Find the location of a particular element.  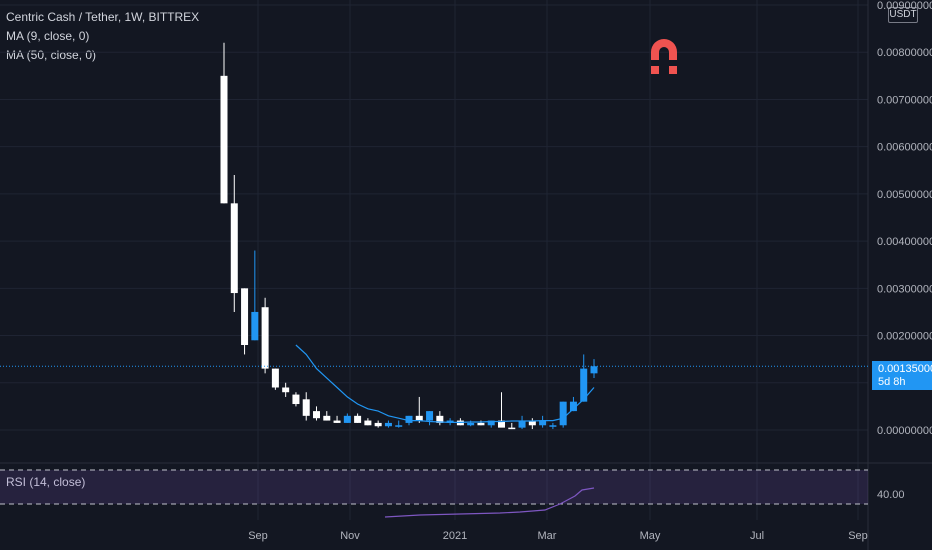

last-price-badge: 0.00135000 5d 8h is located at coordinates (902, 375).